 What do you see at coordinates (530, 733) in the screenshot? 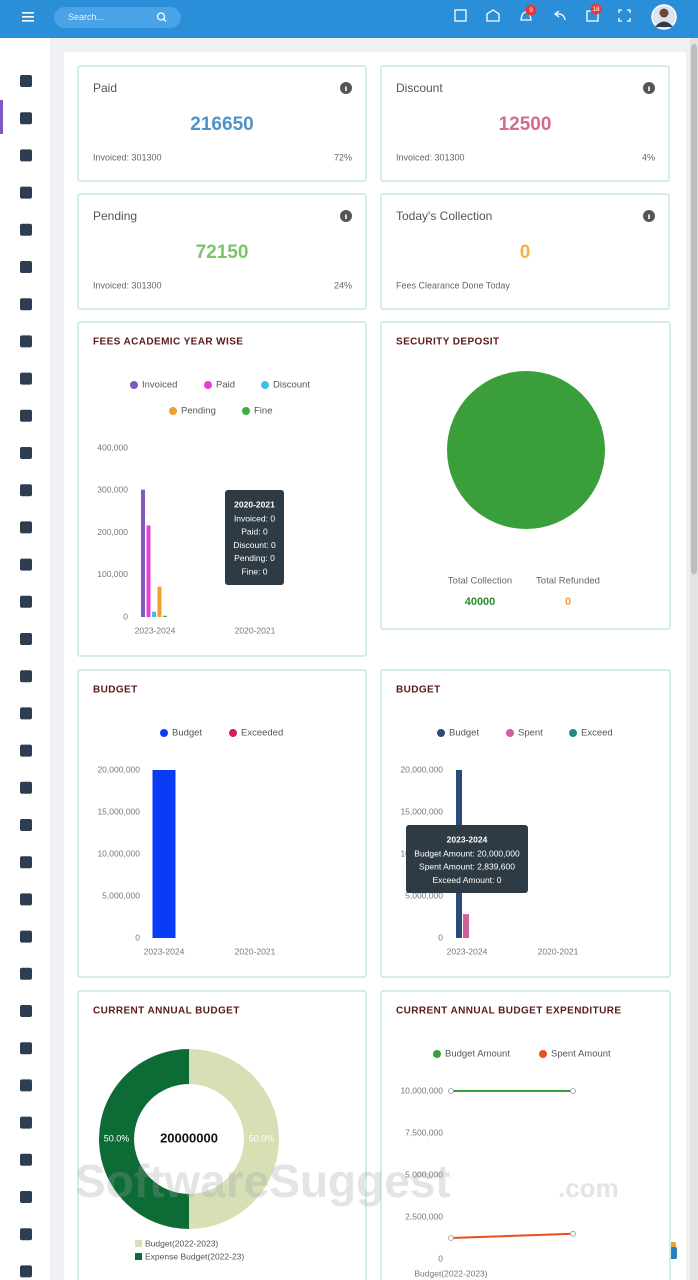
I see `legend-label: Spent` at bounding box center [530, 733].